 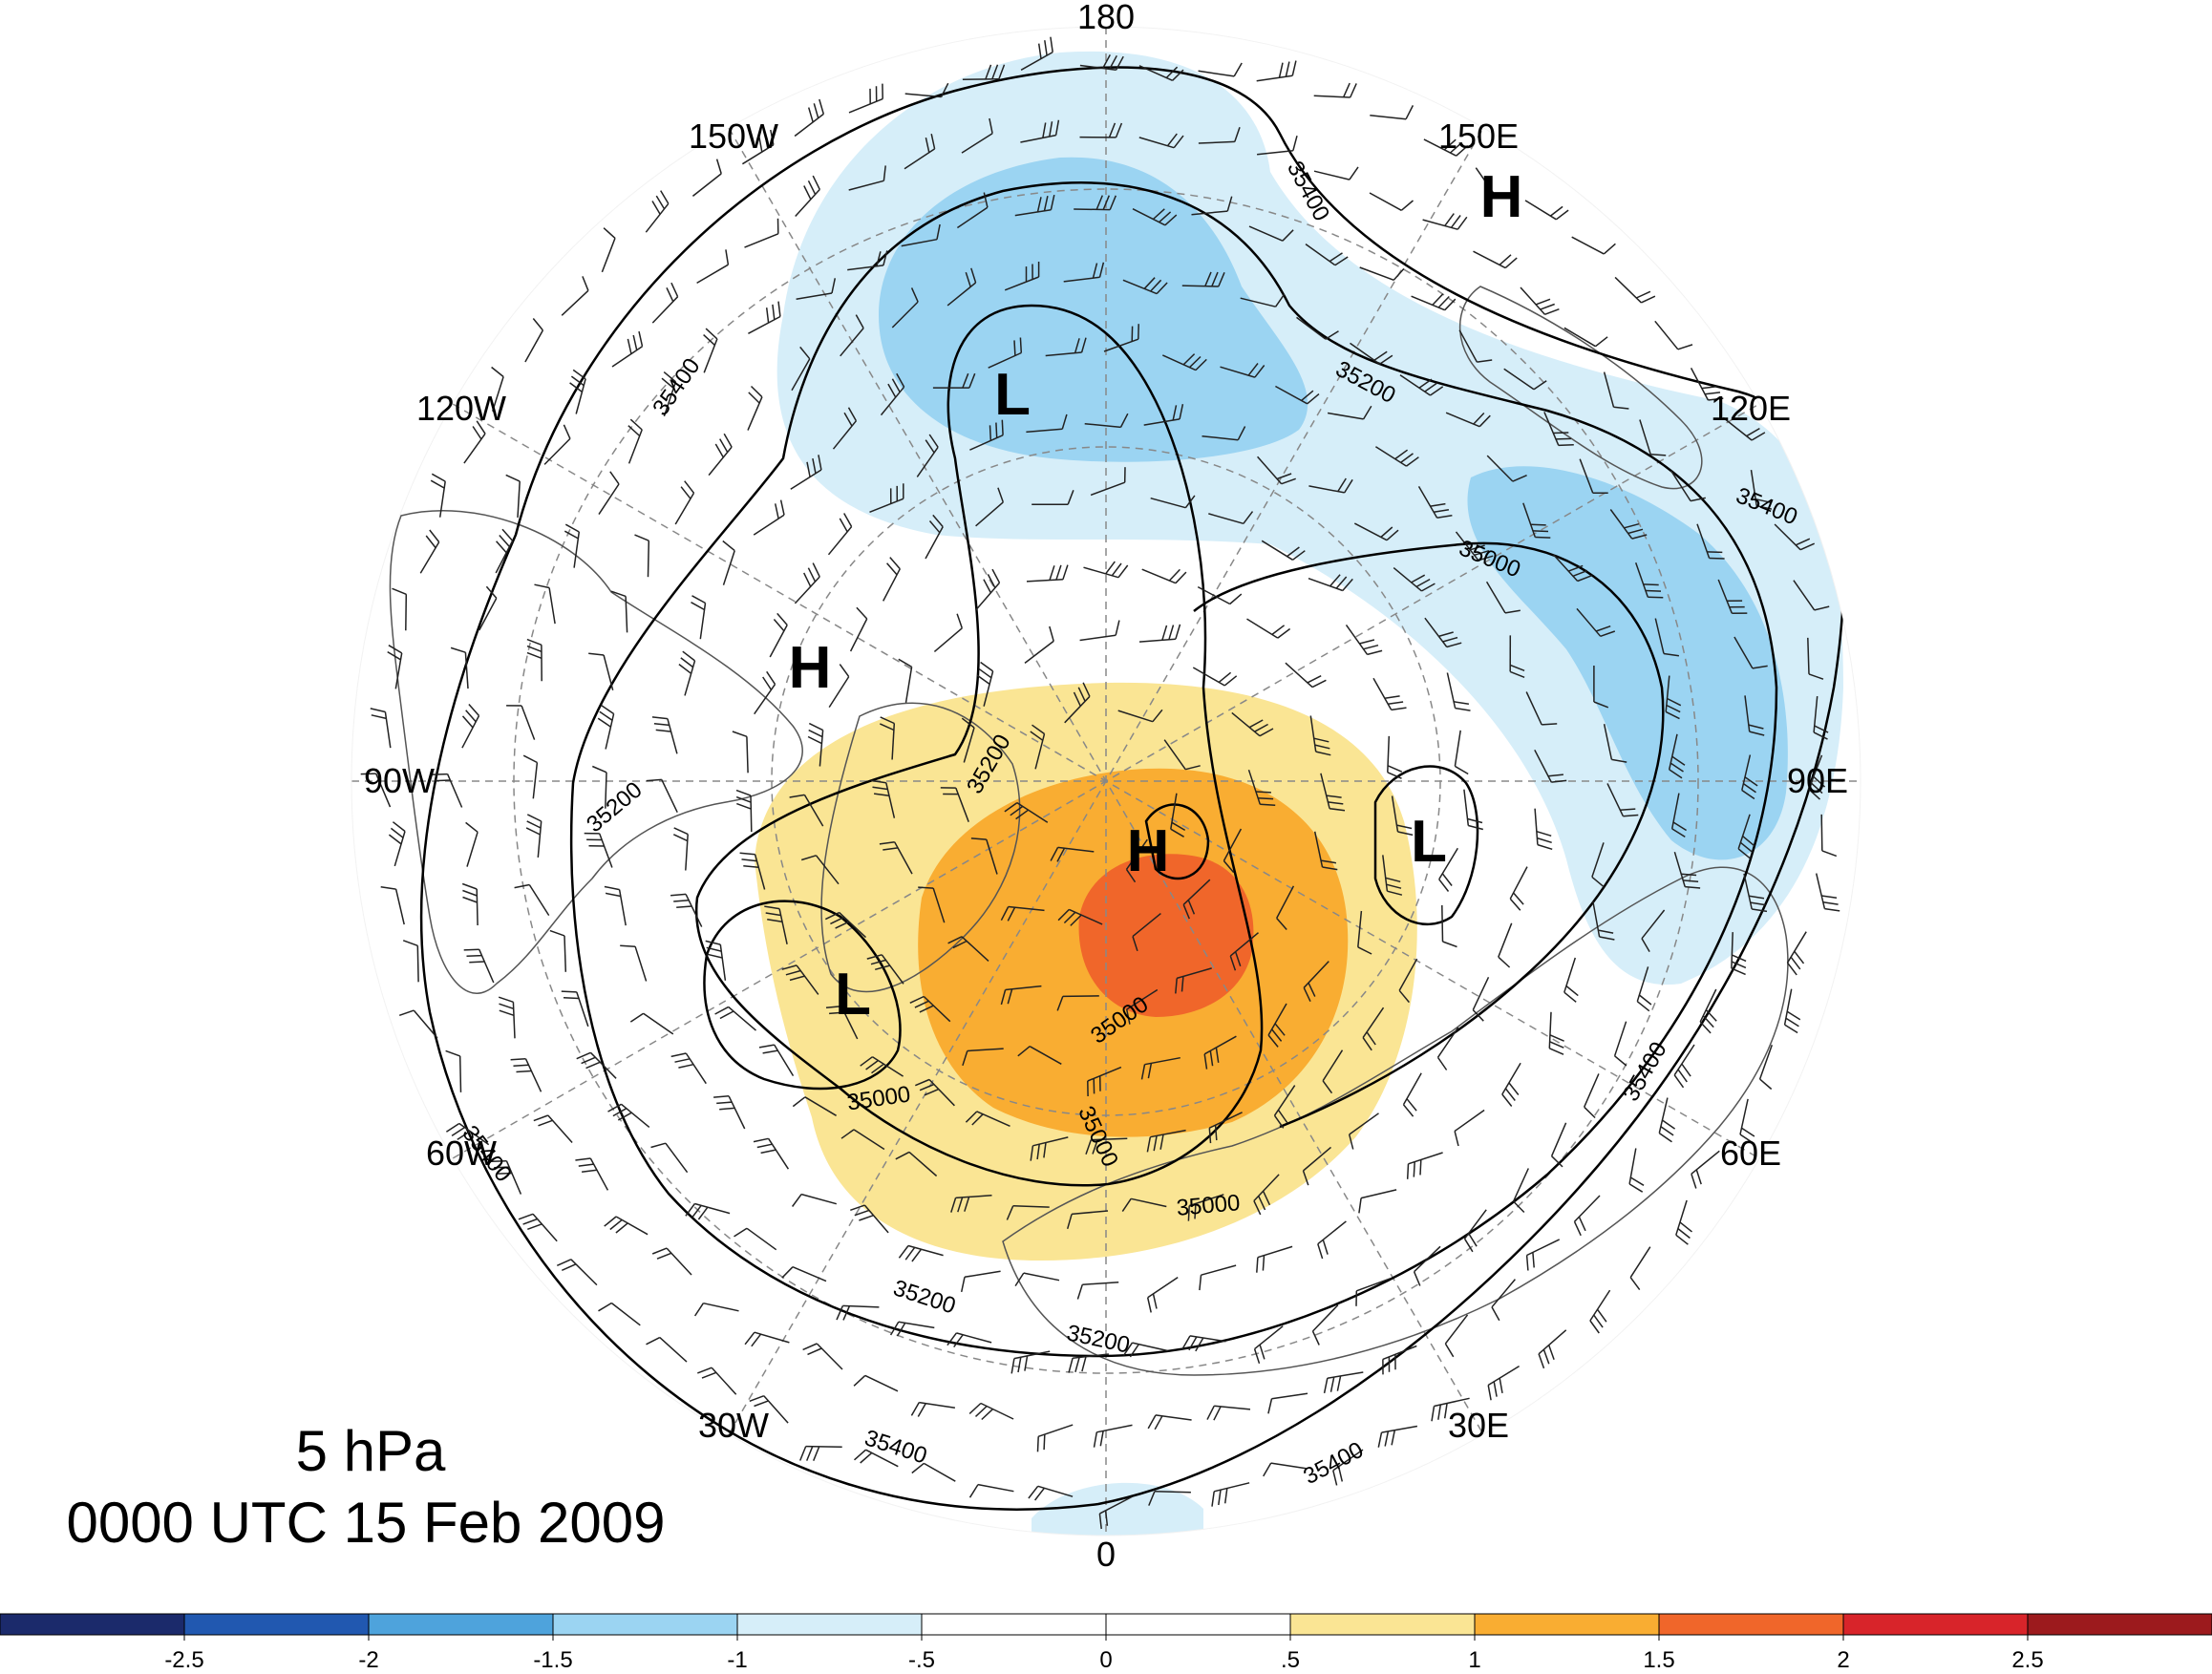 I want to click on colorbar-box, so click(x=1567, y=1624).